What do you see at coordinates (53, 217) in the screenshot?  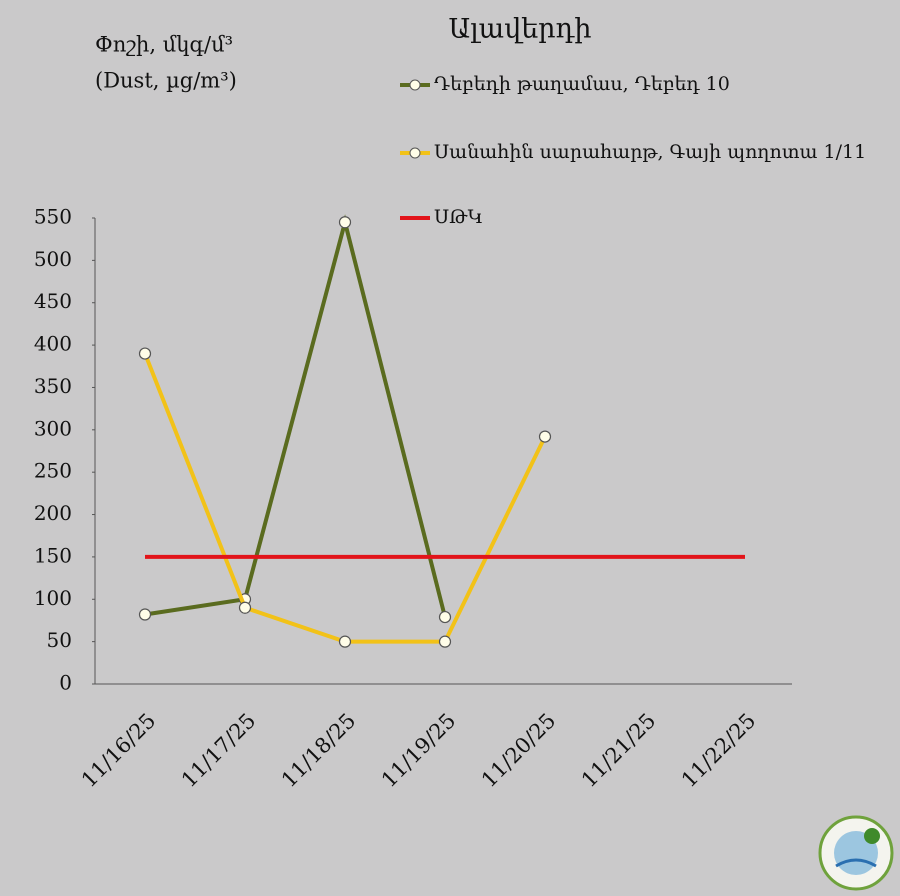 I see `y-tick-label: 550` at bounding box center [53, 217].